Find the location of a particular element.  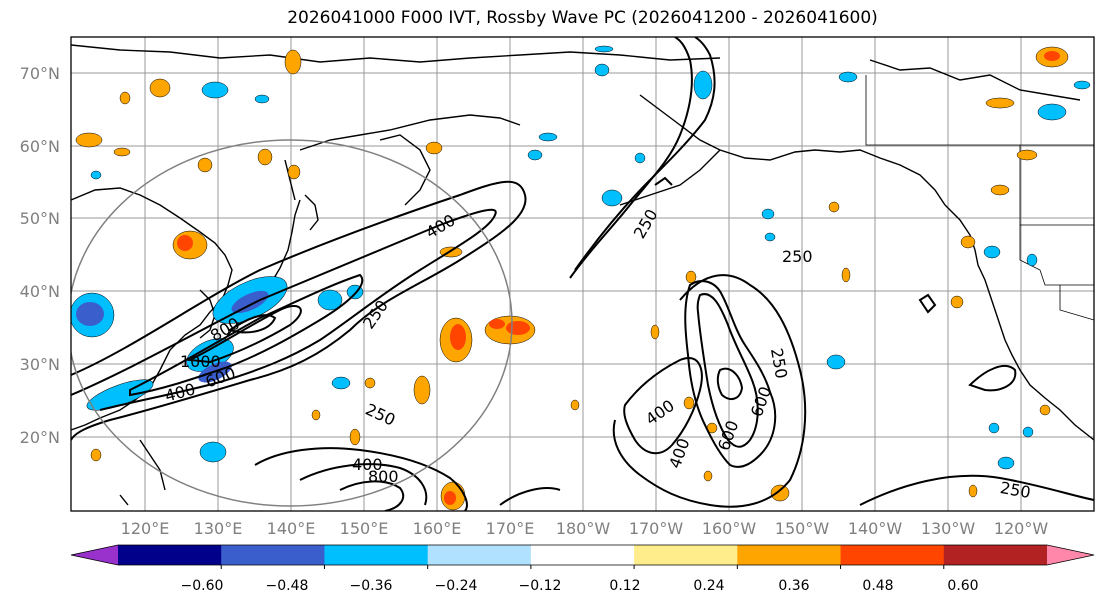

colorbar-tick-label: −0.12 is located at coordinates (540, 586).